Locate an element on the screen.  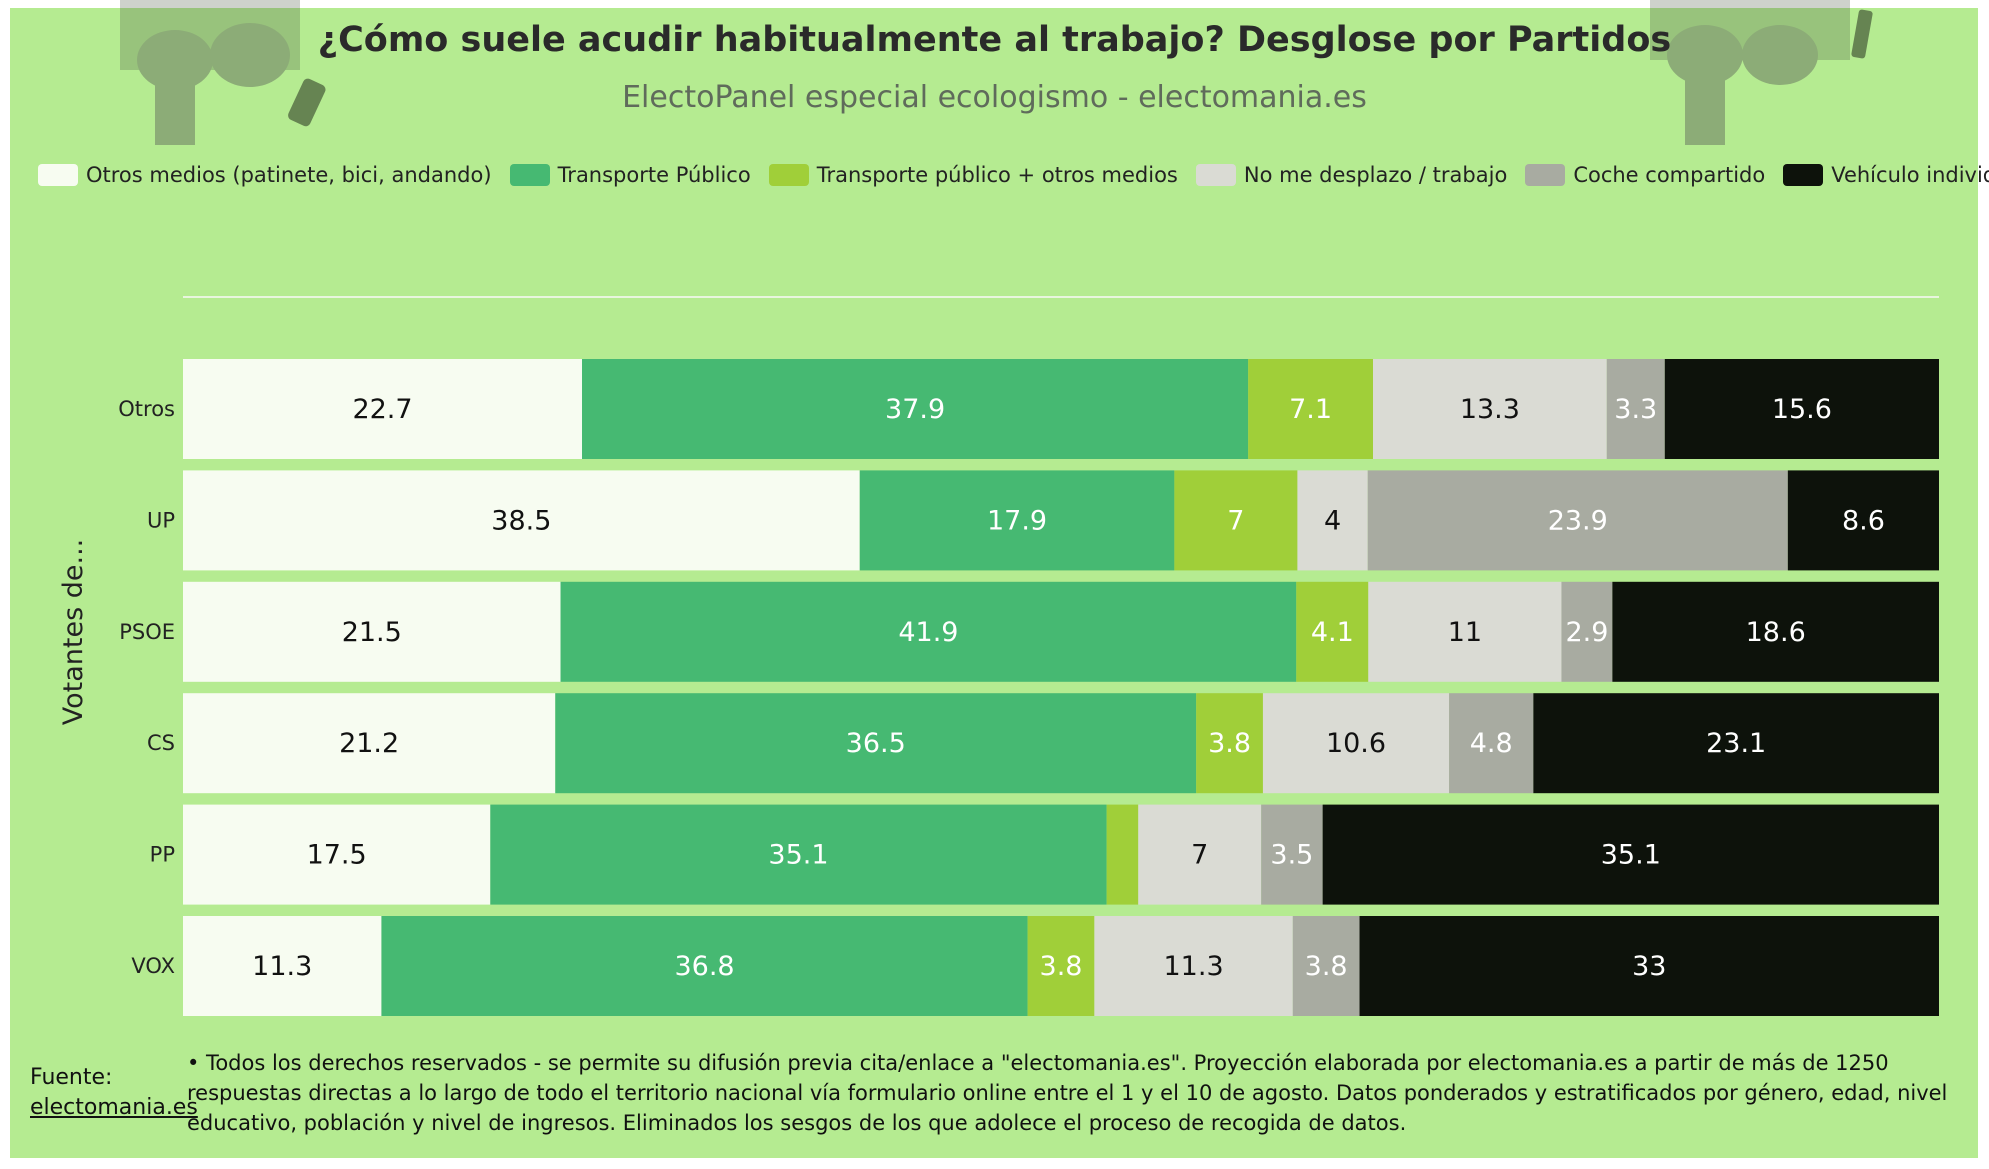
category-label: CS is located at coordinates (161, 743).